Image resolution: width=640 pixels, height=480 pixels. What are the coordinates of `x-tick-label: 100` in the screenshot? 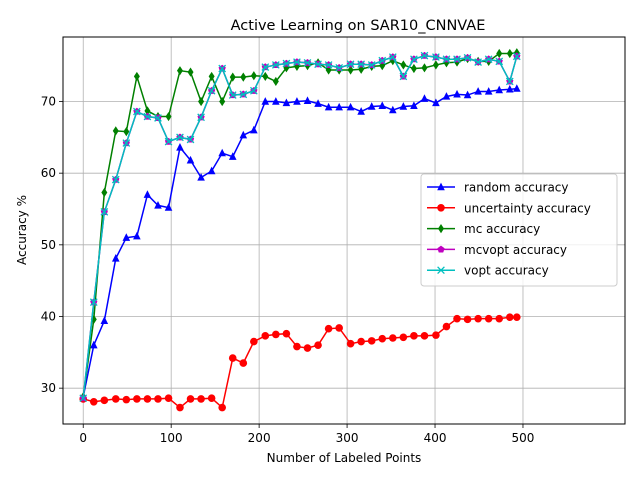 It's located at (171, 438).